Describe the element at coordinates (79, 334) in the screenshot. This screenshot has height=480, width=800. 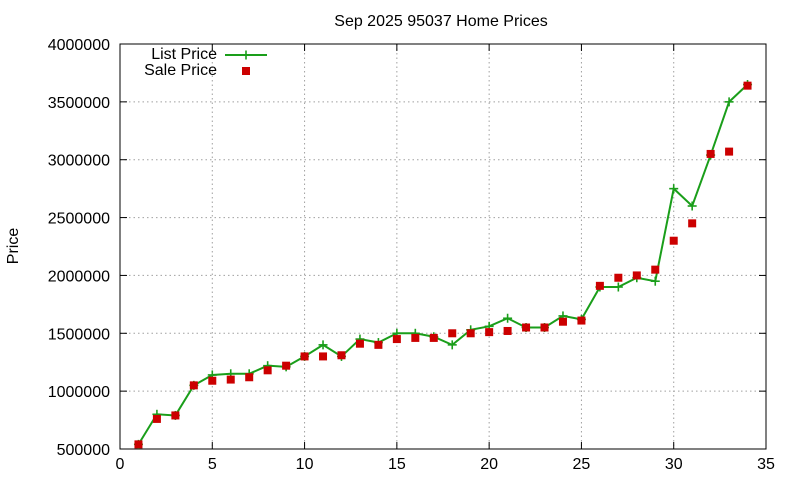
I see `y-tick-label: 1500000` at that location.